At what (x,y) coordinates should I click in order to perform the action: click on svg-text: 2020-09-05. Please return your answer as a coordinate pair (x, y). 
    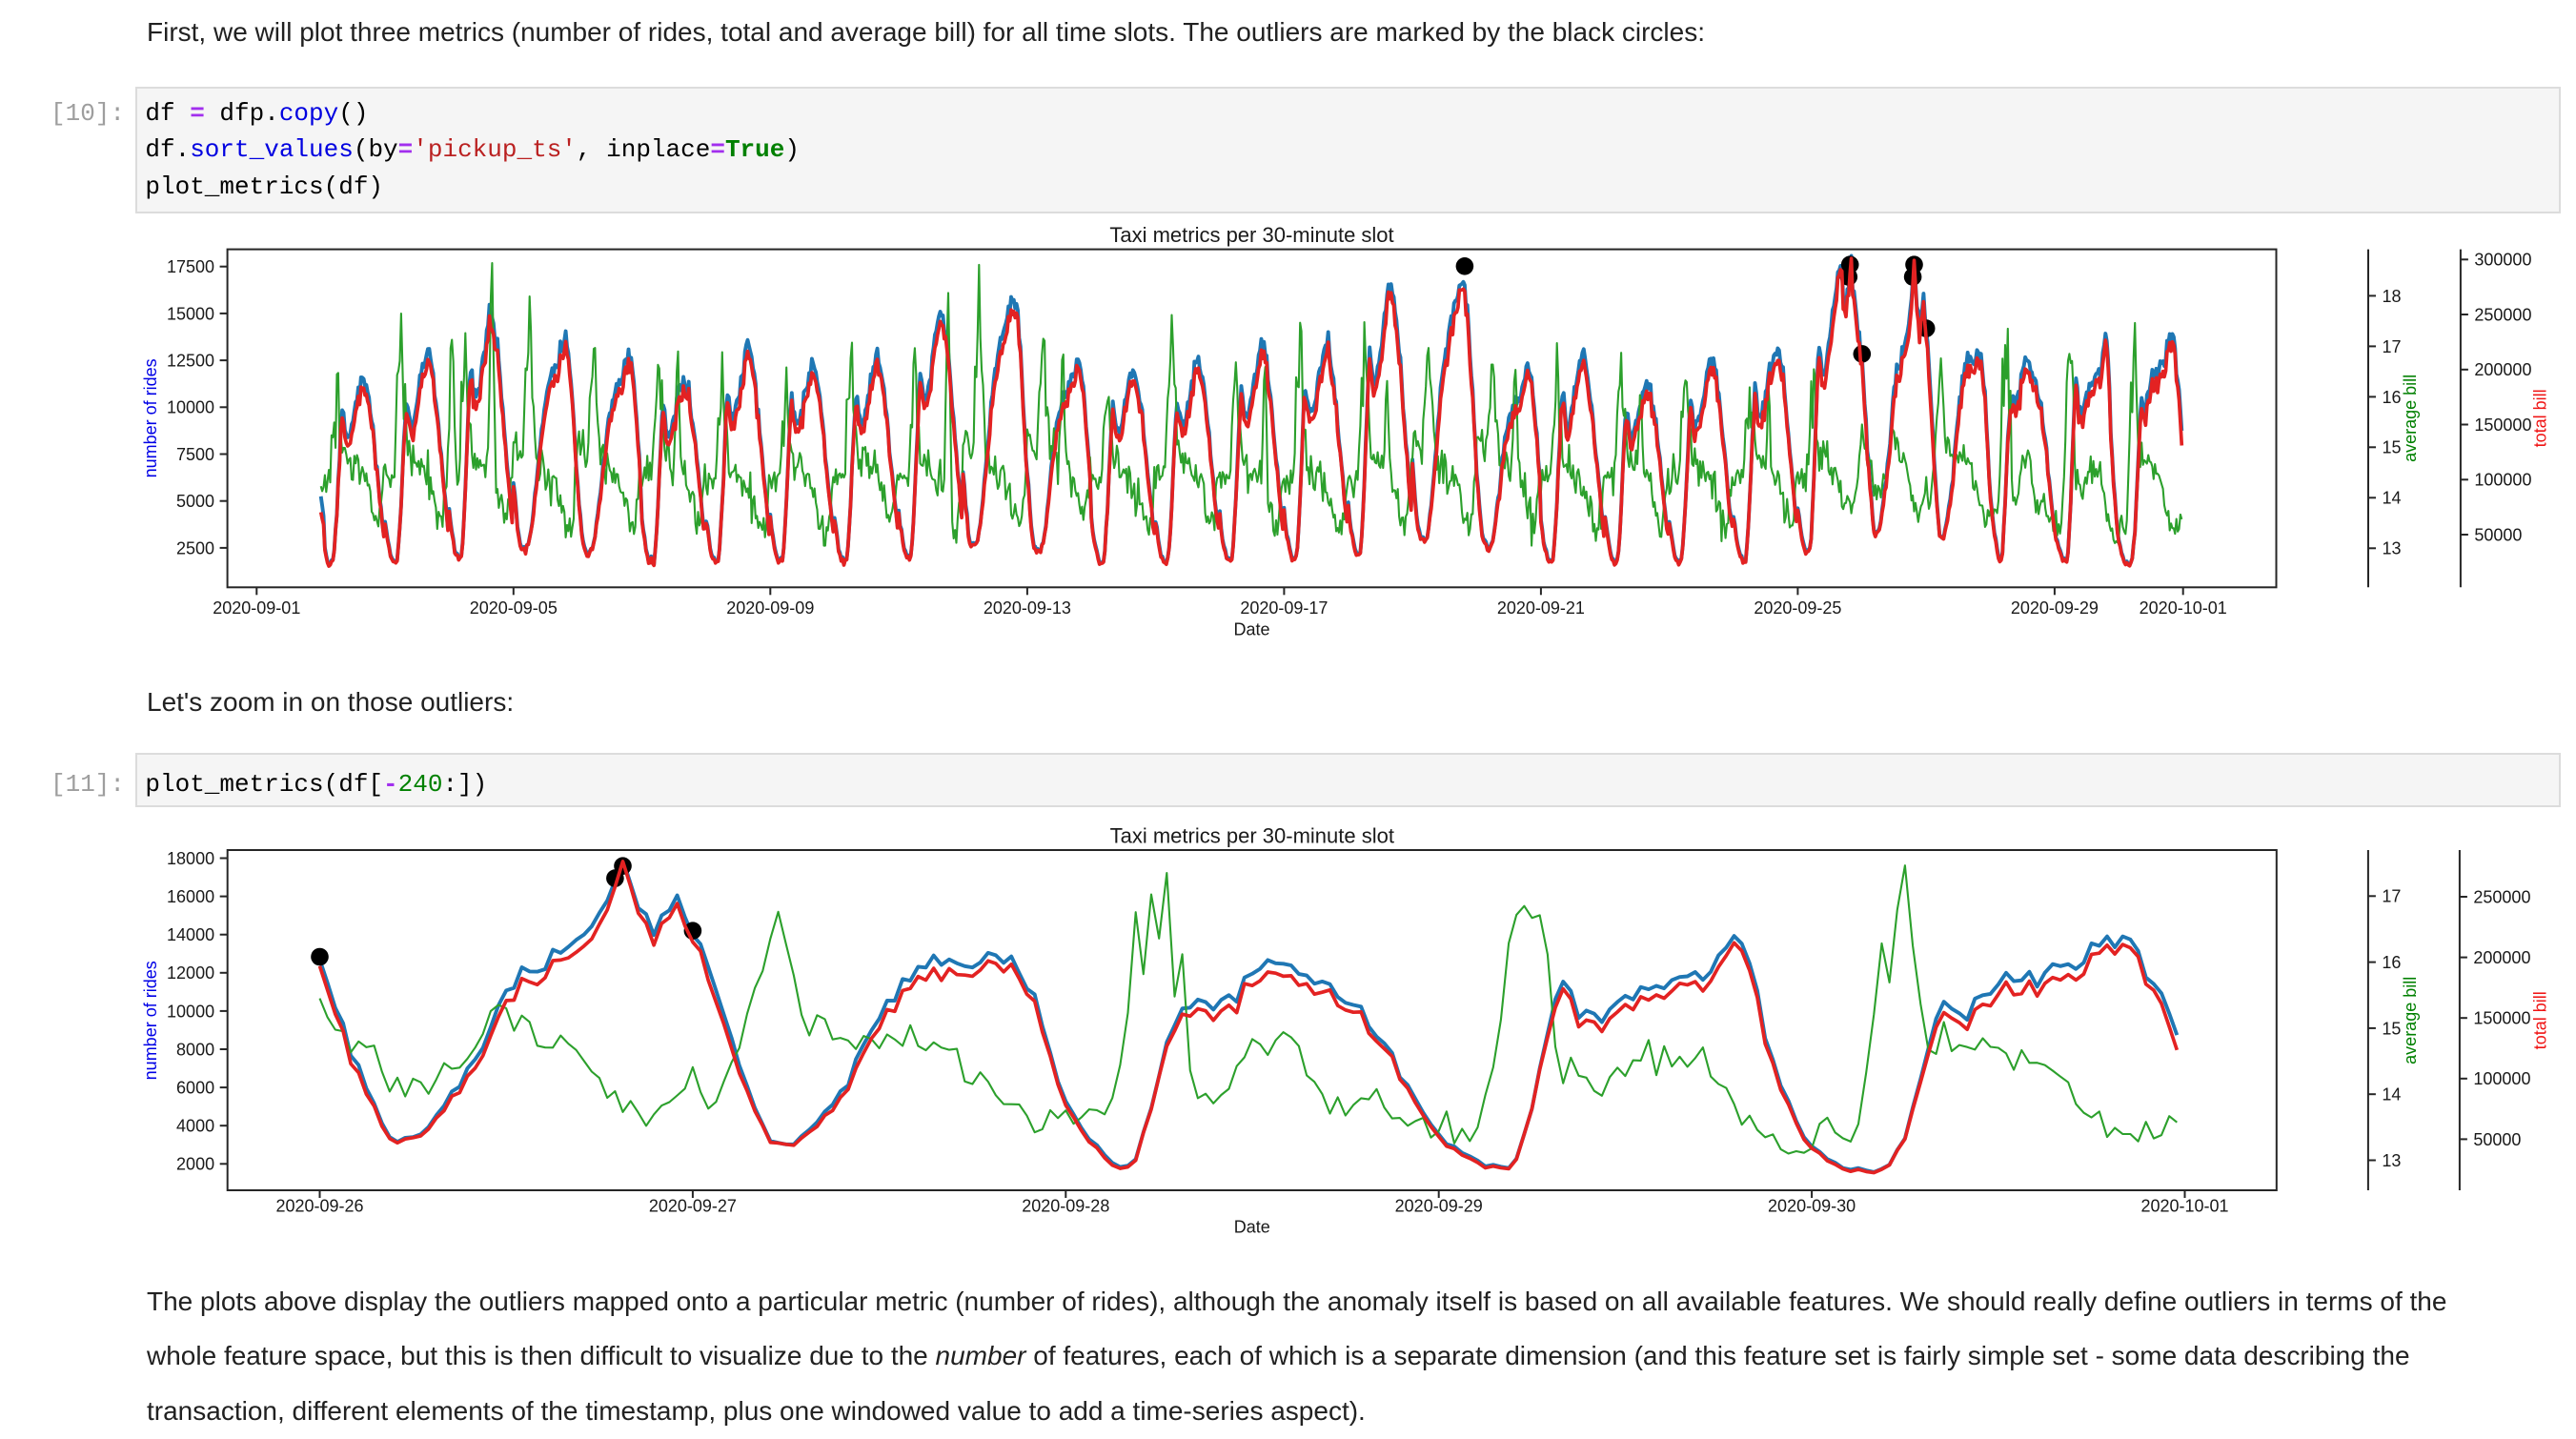
    Looking at the image, I should click on (514, 608).